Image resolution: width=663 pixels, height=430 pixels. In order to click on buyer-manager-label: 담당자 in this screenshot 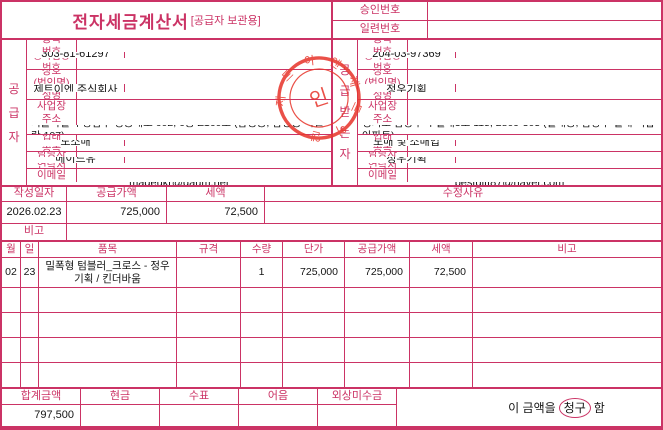, I will do `click(383, 155)`.